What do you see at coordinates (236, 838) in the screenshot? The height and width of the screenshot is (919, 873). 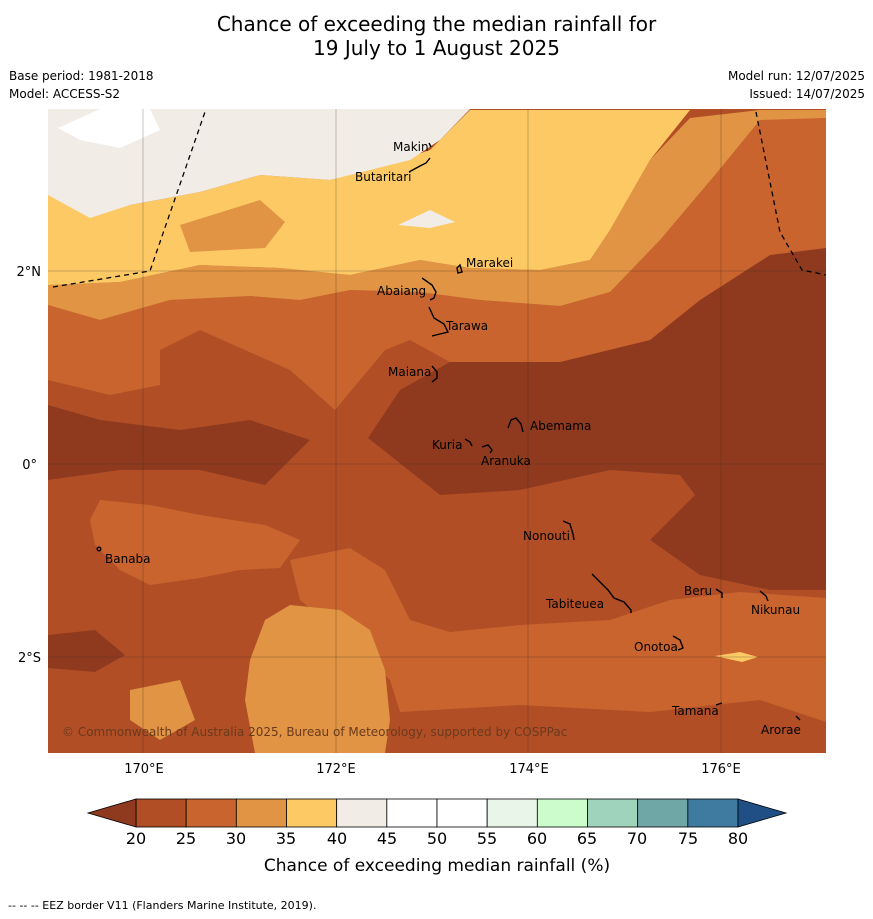 I see `colorbar-tick: 30` at bounding box center [236, 838].